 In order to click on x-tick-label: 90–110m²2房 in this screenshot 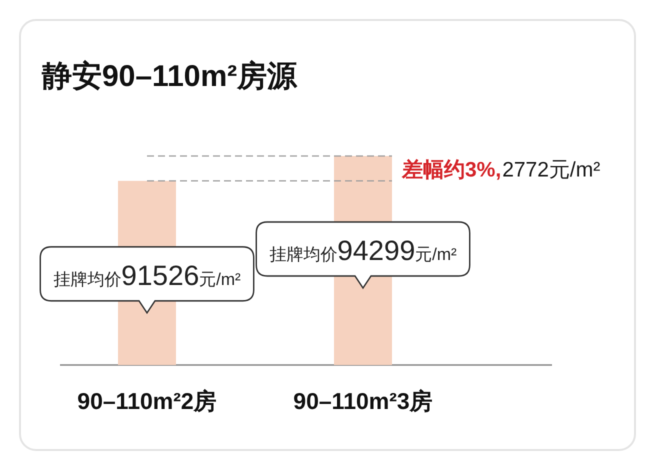, I will do `click(147, 401)`.